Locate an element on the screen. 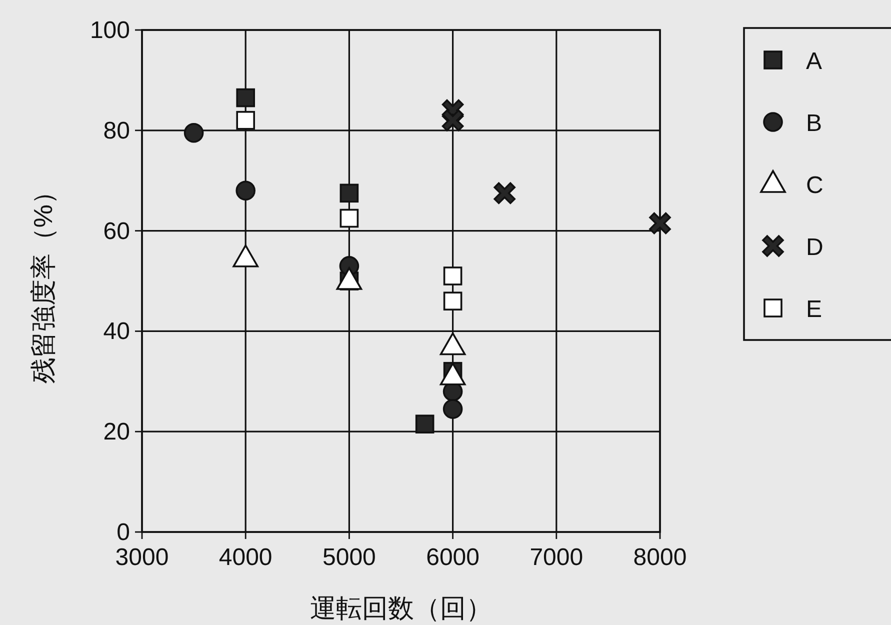  y-axis-title: 残留強度率（%） is located at coordinates (43, 281).